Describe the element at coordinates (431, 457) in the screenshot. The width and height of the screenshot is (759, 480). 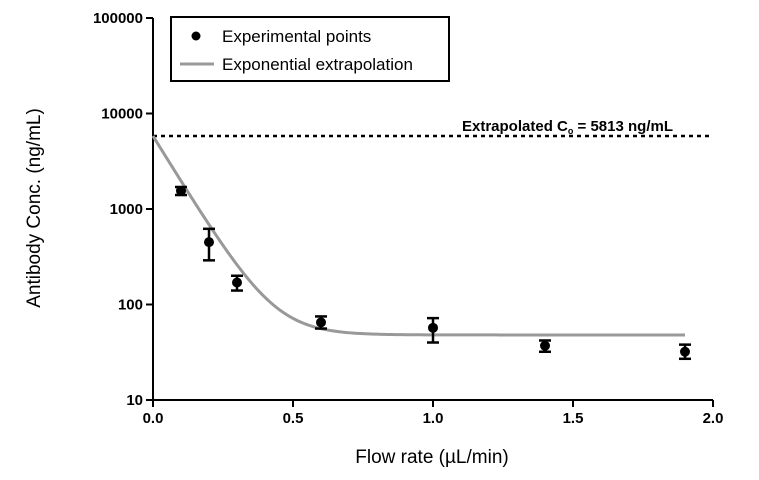
I see `x-axis-title: Flow rate (µL/min)` at that location.